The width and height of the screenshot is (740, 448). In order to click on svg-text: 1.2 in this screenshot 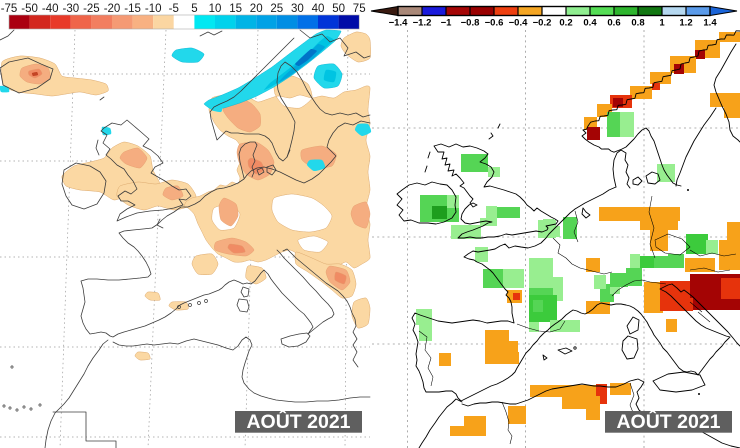, I will do `click(685, 23)`.